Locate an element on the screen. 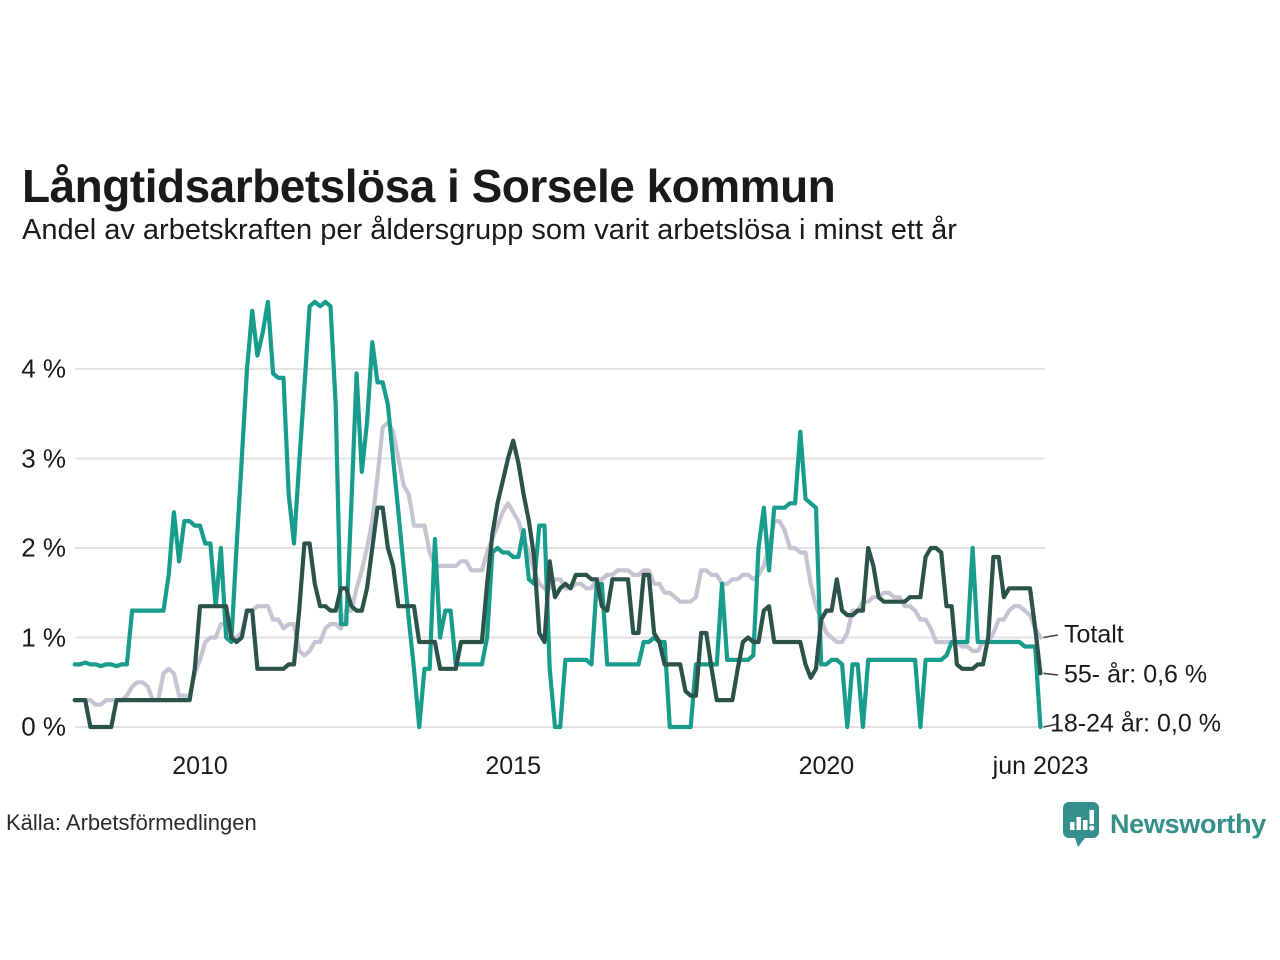  y-axis-tick-label: 0 % is located at coordinates (43, 726).